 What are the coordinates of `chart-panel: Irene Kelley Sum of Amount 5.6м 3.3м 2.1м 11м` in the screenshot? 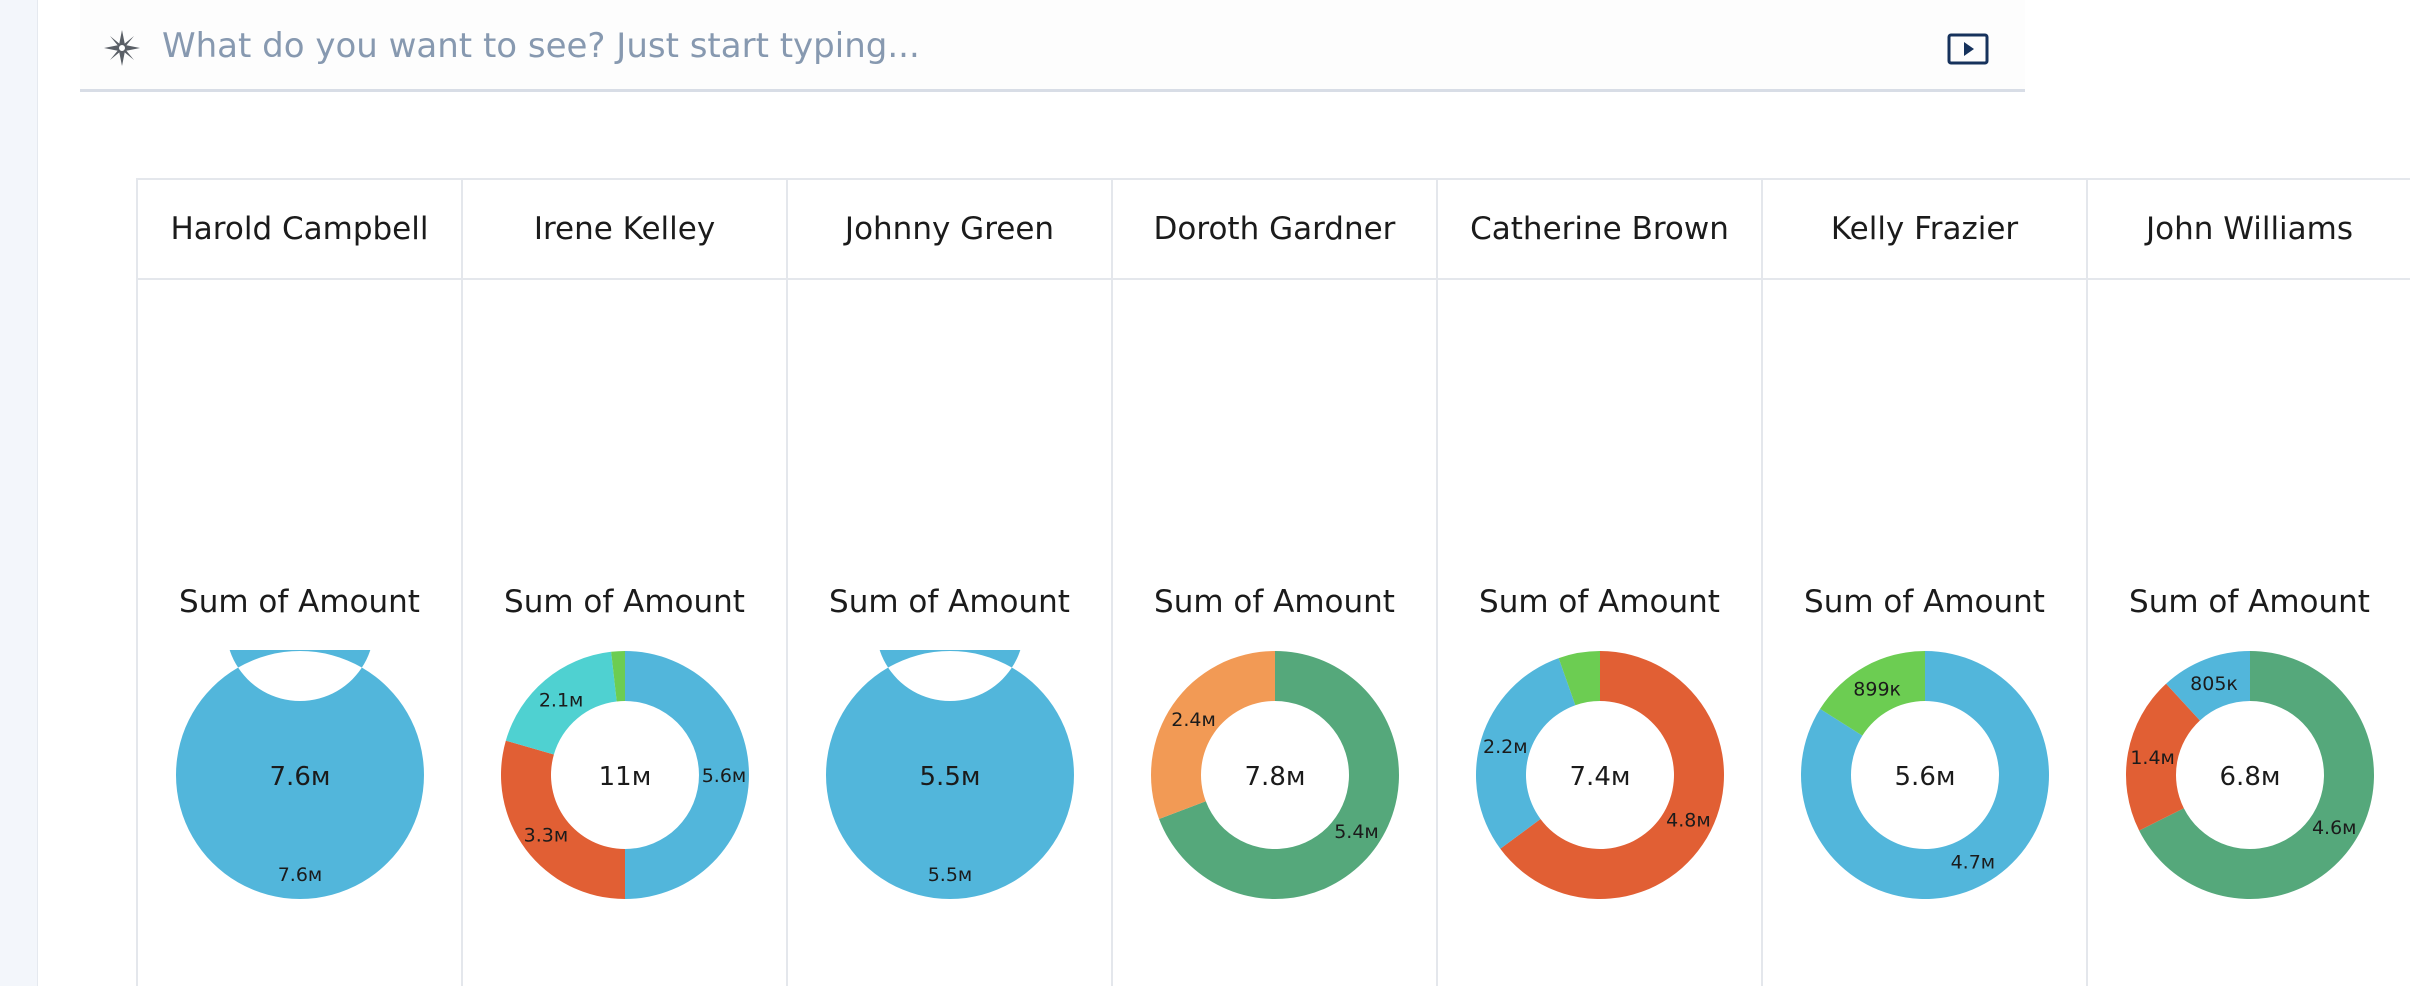 It's located at (623, 582).